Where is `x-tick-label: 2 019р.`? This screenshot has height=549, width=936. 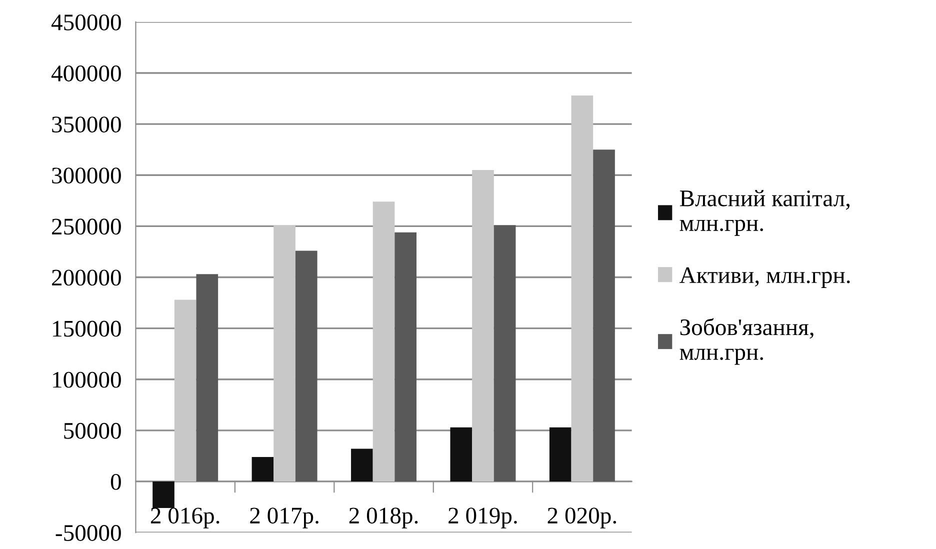
x-tick-label: 2 019р. is located at coordinates (482, 518).